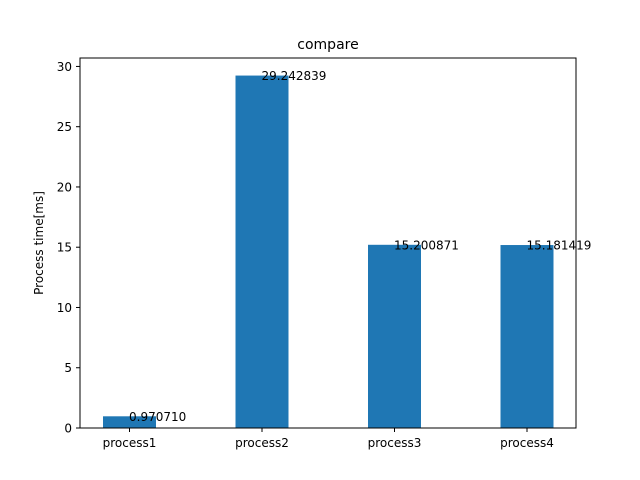  Describe the element at coordinates (64, 308) in the screenshot. I see `y-tick-label: 10` at that location.